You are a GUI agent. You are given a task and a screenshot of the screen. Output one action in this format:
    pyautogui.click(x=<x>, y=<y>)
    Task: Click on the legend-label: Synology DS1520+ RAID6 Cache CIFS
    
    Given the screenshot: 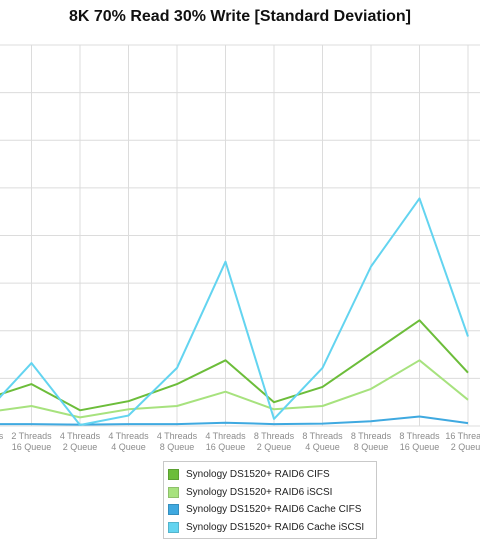 What is the action you would take?
    pyautogui.click(x=274, y=510)
    